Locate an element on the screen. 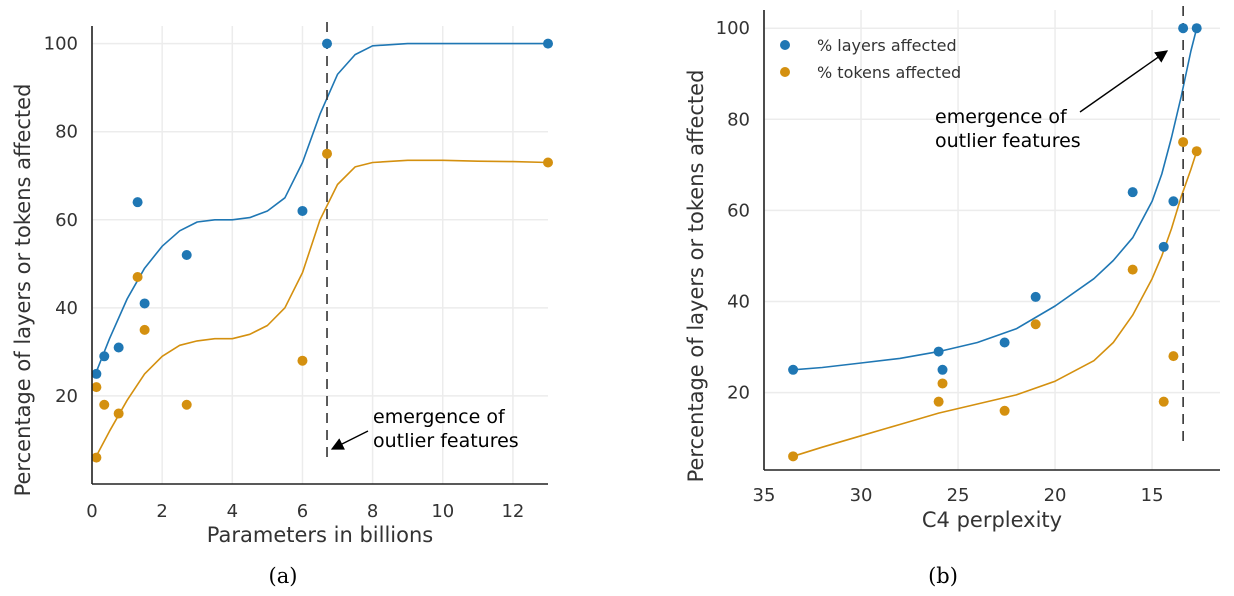  annotation-a-line1: emergence of is located at coordinates (439, 417).